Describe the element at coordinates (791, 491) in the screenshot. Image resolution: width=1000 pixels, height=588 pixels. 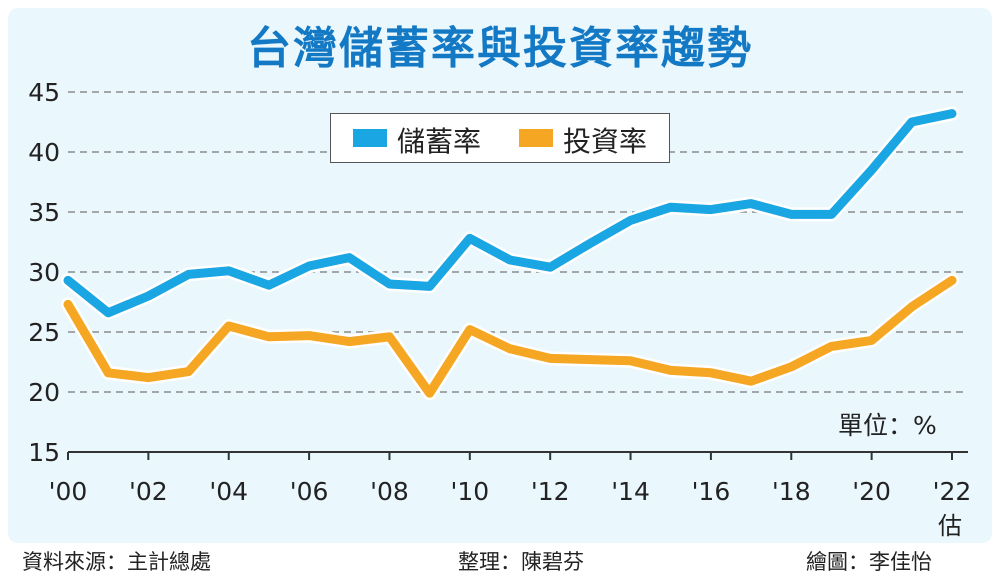
I see `x-tick-label: '18` at that location.